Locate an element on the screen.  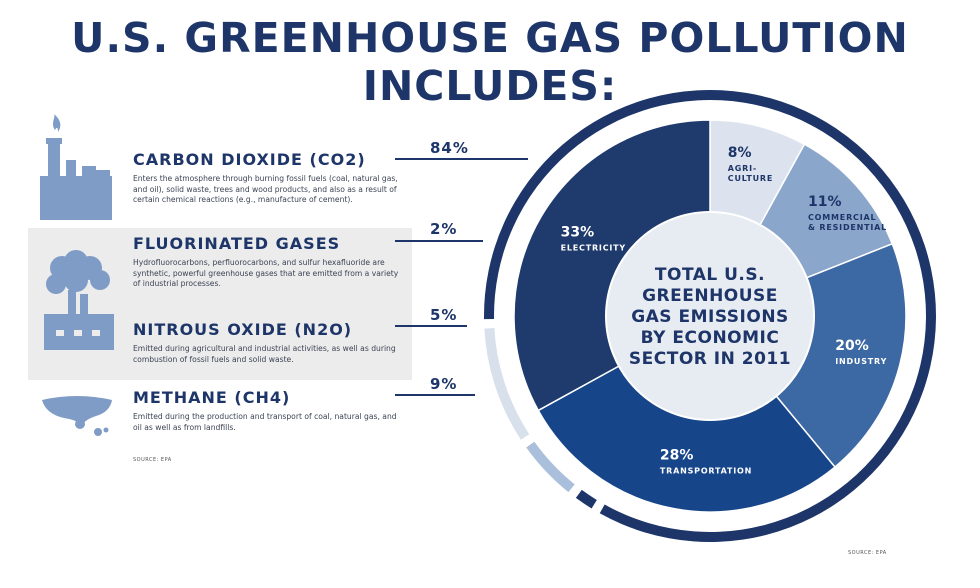
slice-name-label: COMMERCIAL is located at coordinates (842, 217).